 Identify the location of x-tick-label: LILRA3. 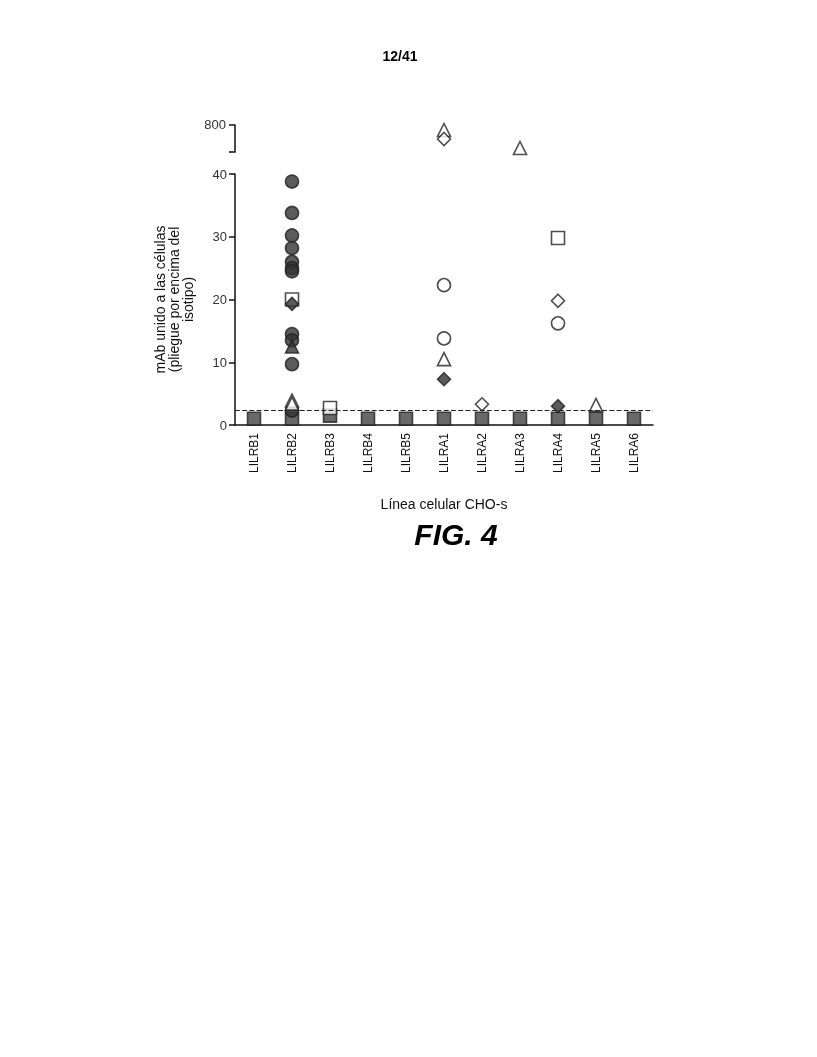
(520, 453).